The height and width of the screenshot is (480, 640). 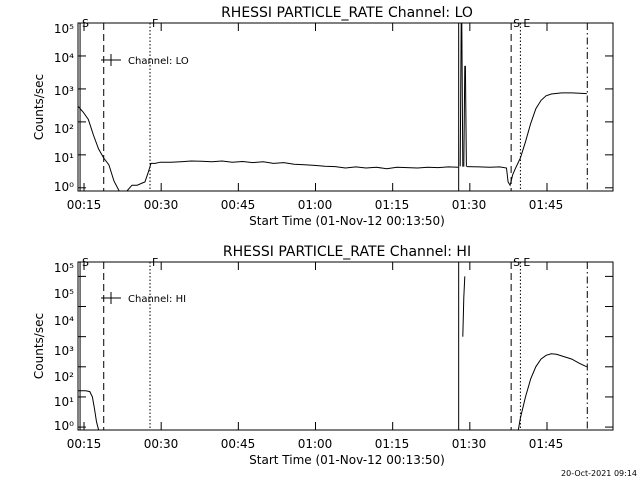 What do you see at coordinates (347, 252) in the screenshot?
I see `chart-title: RHESSI PARTICLE_RATE Channel: HI` at bounding box center [347, 252].